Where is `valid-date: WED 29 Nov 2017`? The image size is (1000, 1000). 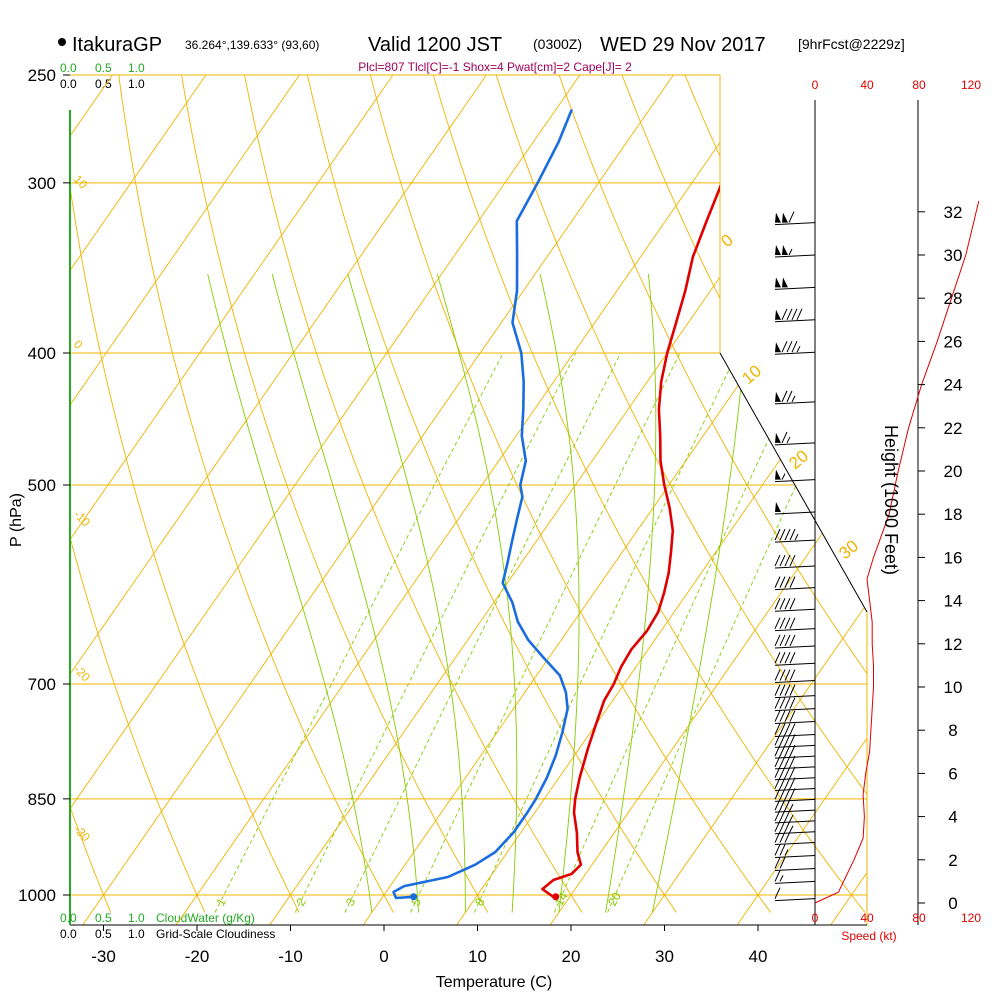 valid-date: WED 29 Nov 2017 is located at coordinates (683, 45).